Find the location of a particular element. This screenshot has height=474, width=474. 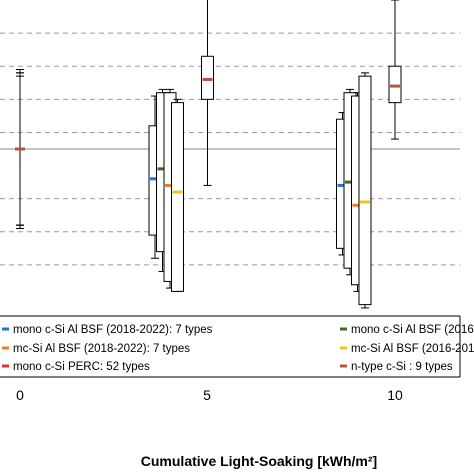

legend-item: n-type c-Si : 9 types is located at coordinates (396, 367).